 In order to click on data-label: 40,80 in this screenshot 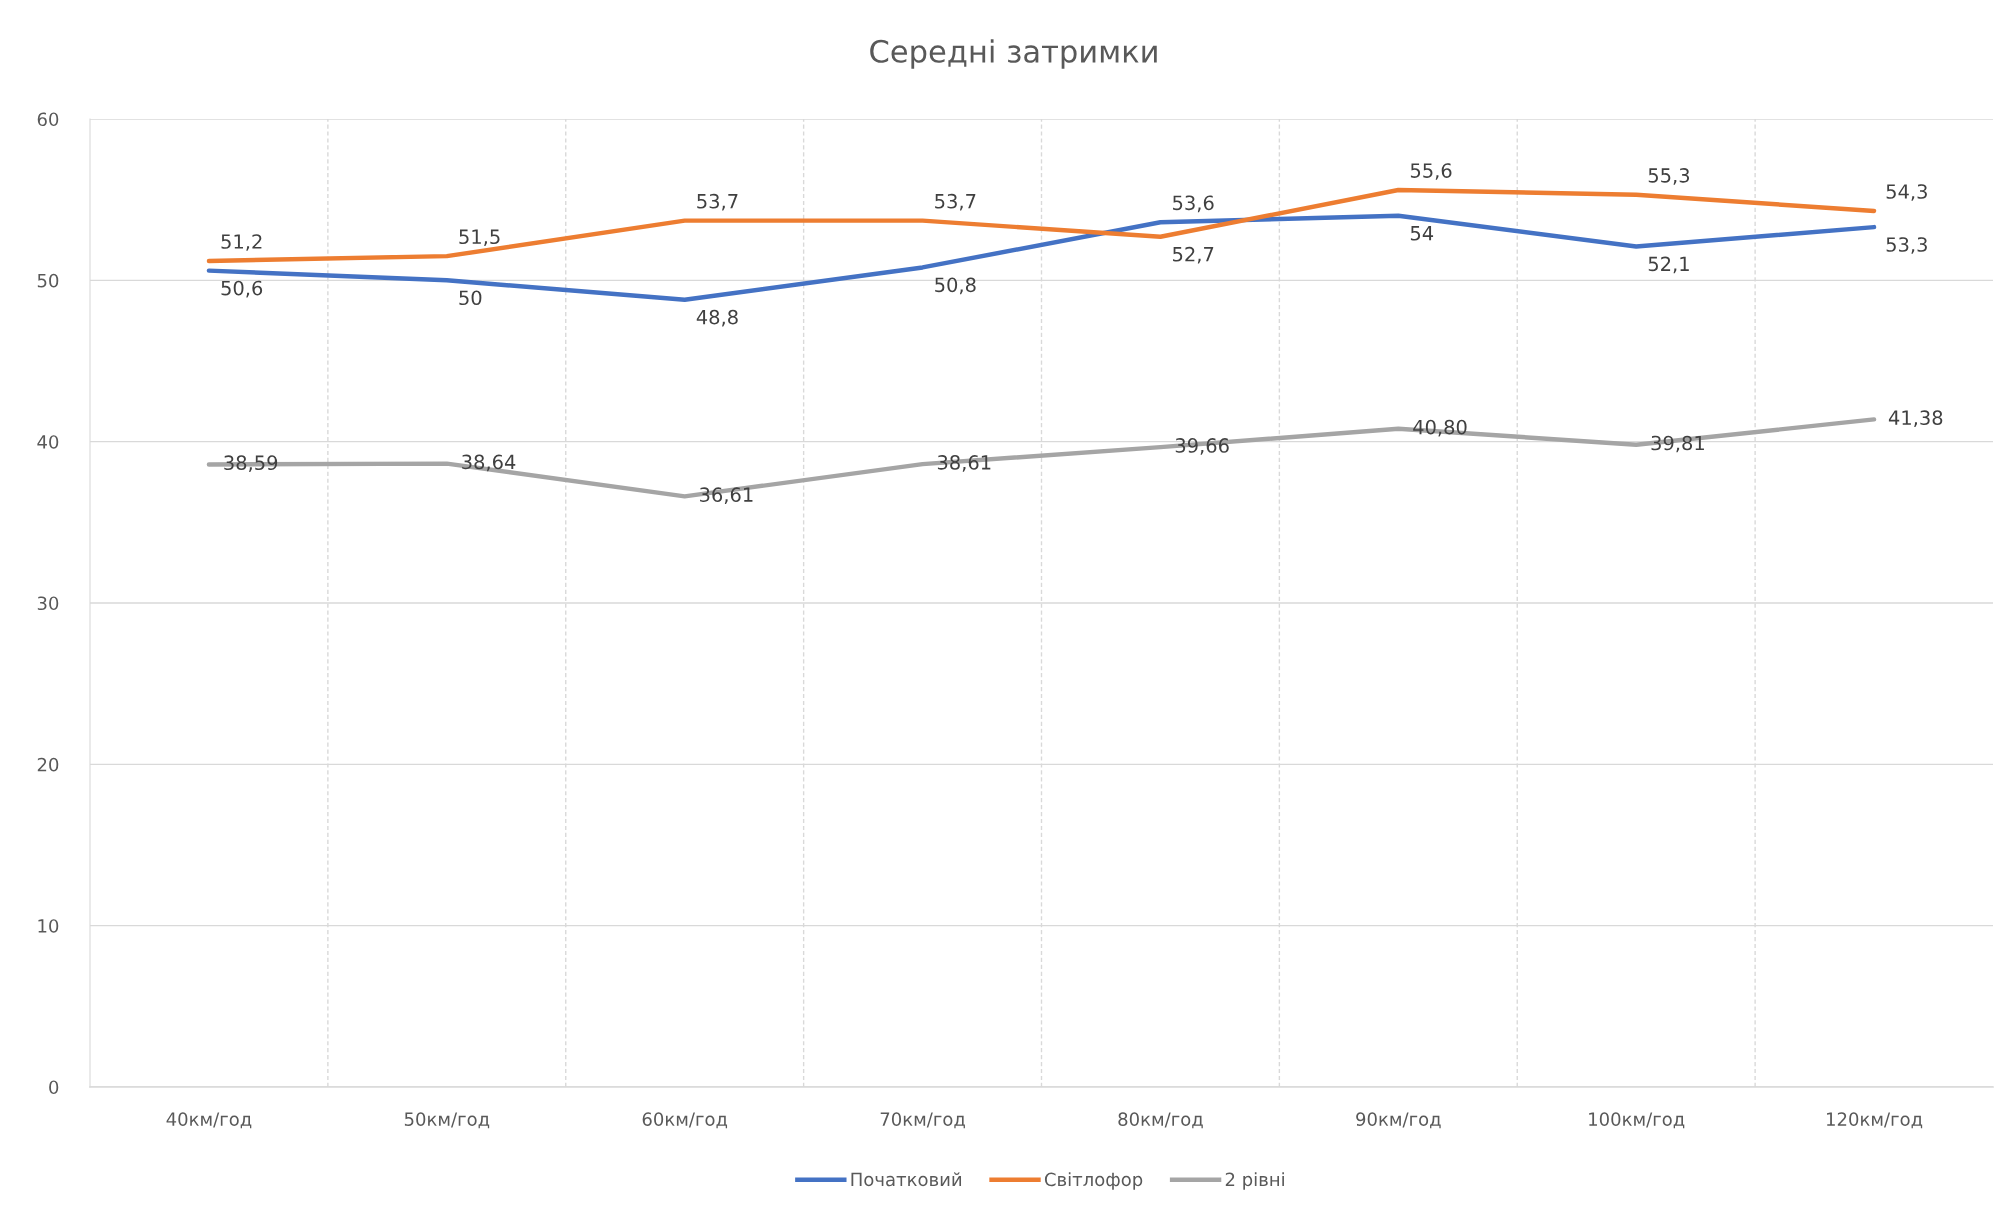, I will do `click(1440, 428)`.